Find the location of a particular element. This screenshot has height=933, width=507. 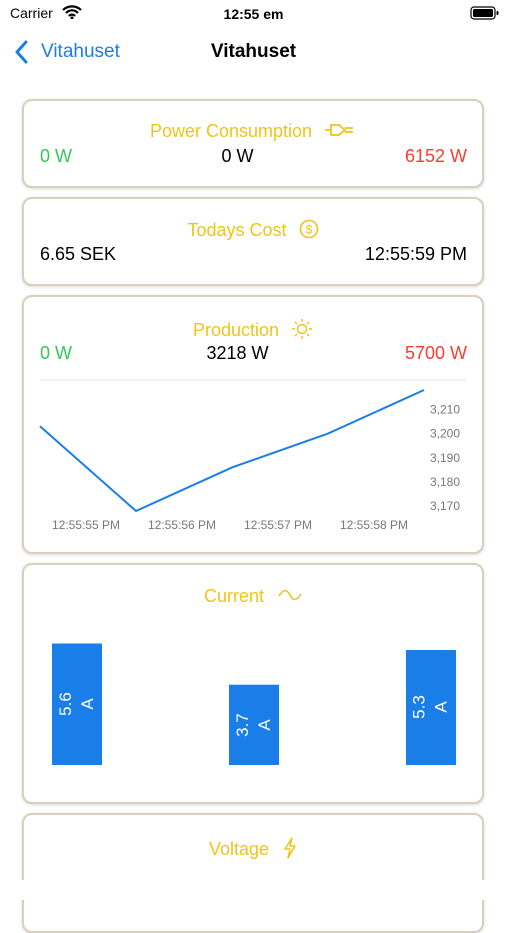

nav-title: Vitahuset is located at coordinates (253, 51).